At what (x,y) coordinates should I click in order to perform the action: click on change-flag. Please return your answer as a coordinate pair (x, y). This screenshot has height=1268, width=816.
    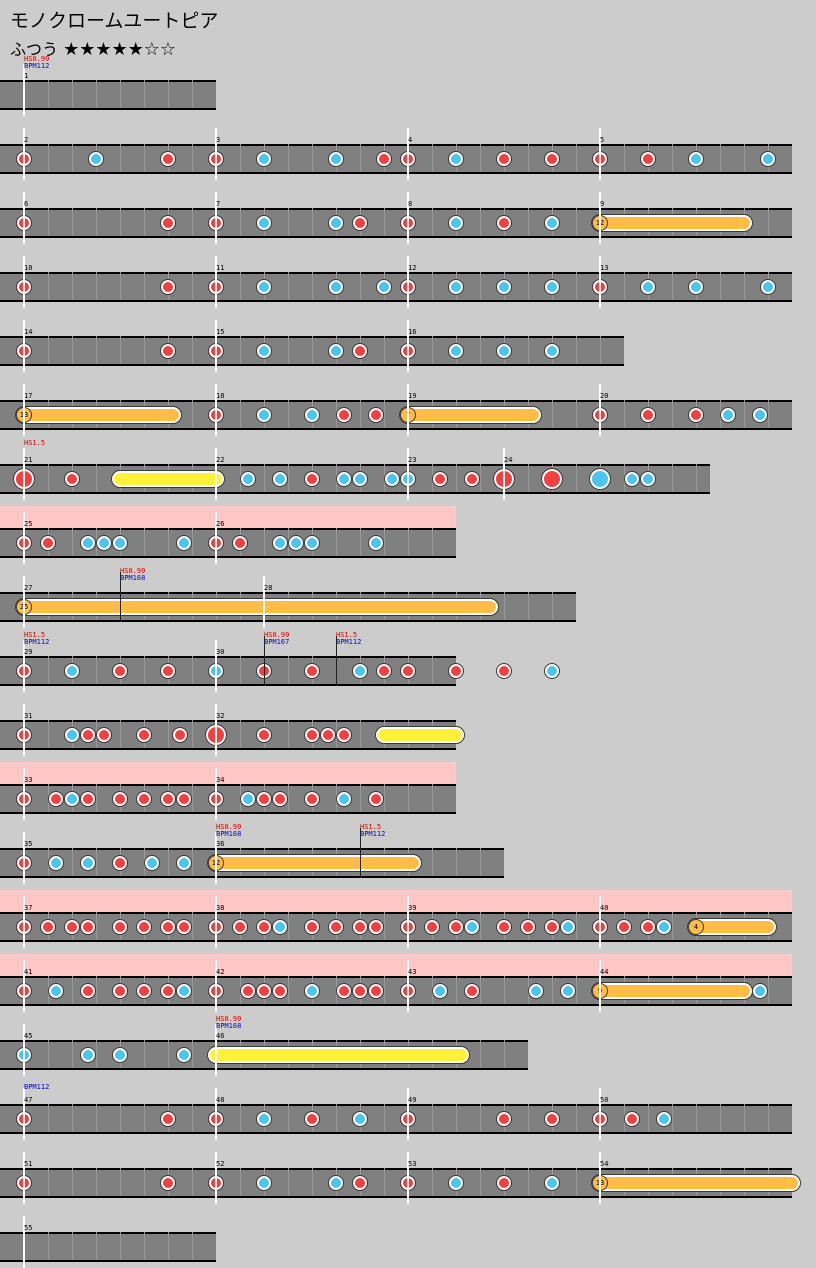
    Looking at the image, I should click on (264, 661).